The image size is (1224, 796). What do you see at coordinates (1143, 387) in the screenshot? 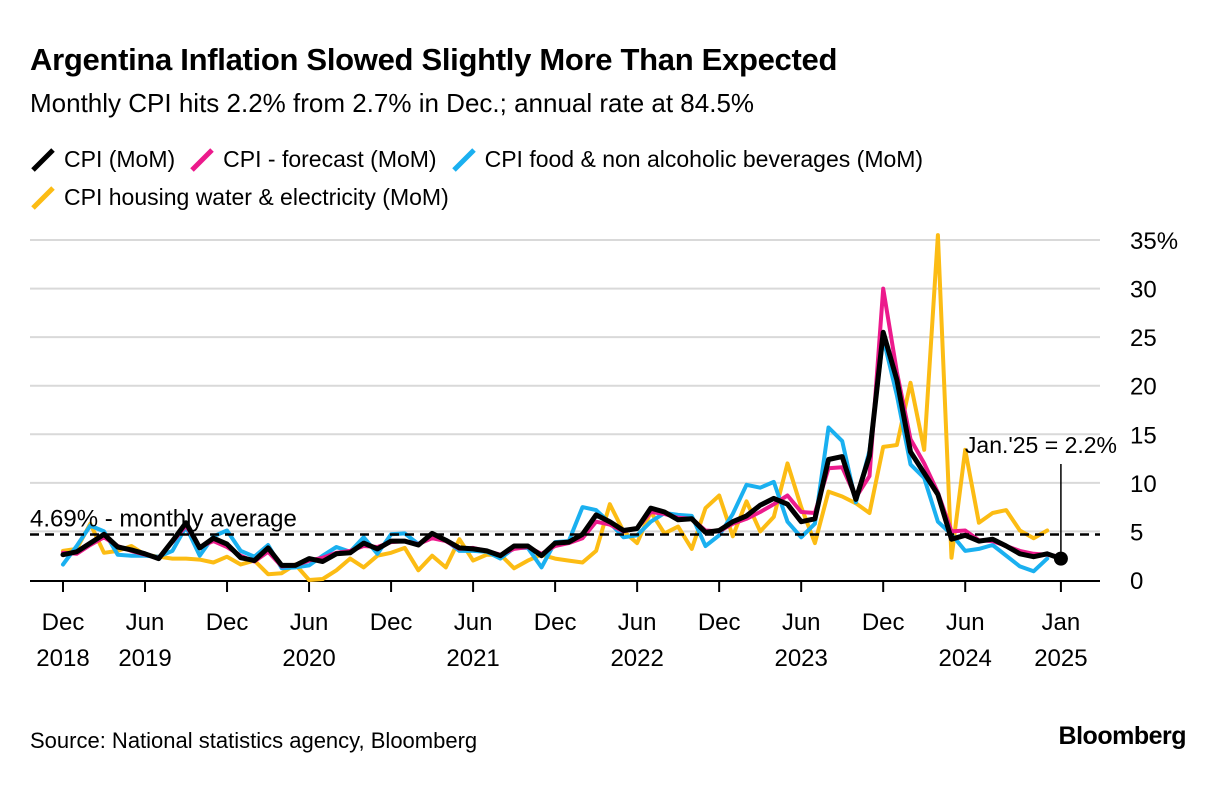
I see `y-tick-label: 20` at bounding box center [1143, 387].